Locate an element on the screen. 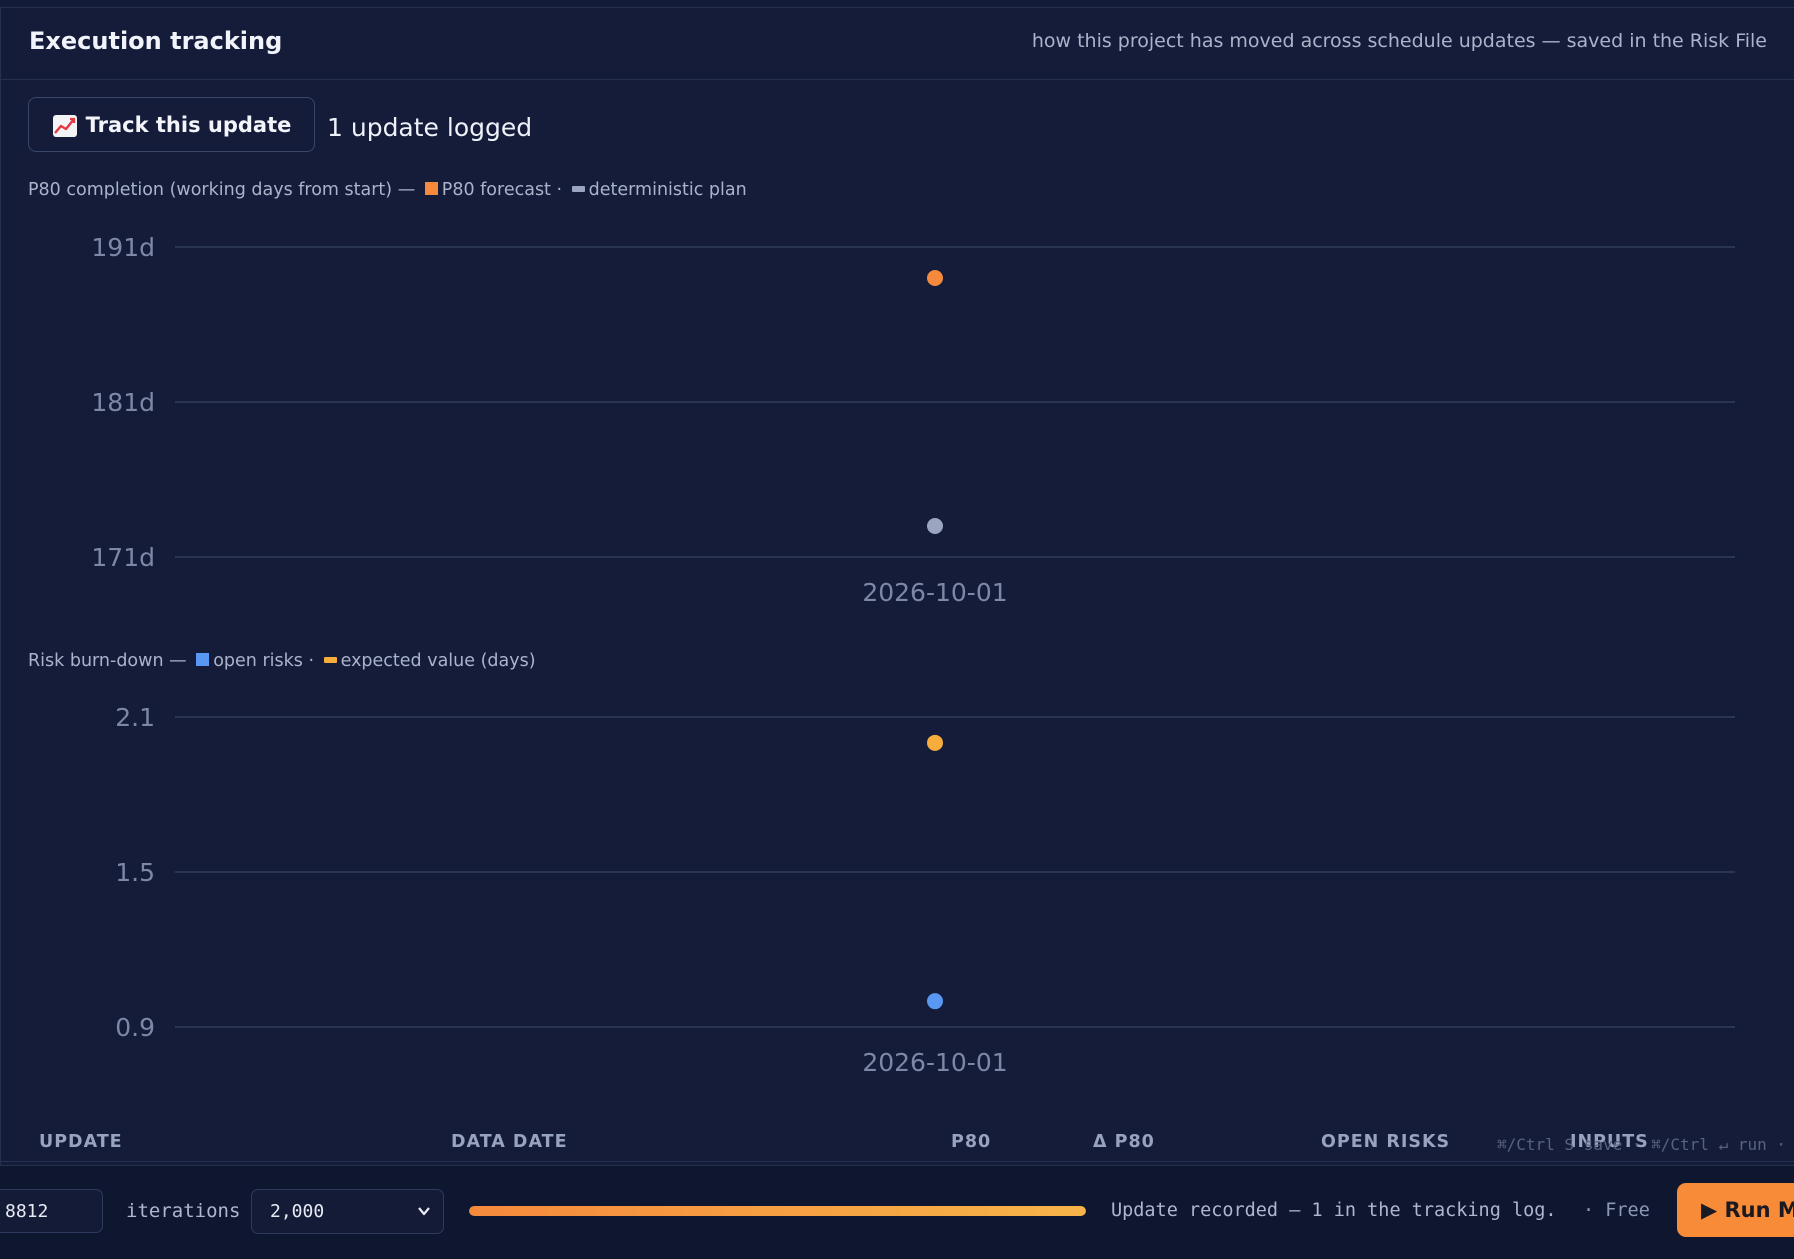 Image resolution: width=1794 pixels, height=1259 pixels. updates-count: 1 update logged is located at coordinates (430, 127).